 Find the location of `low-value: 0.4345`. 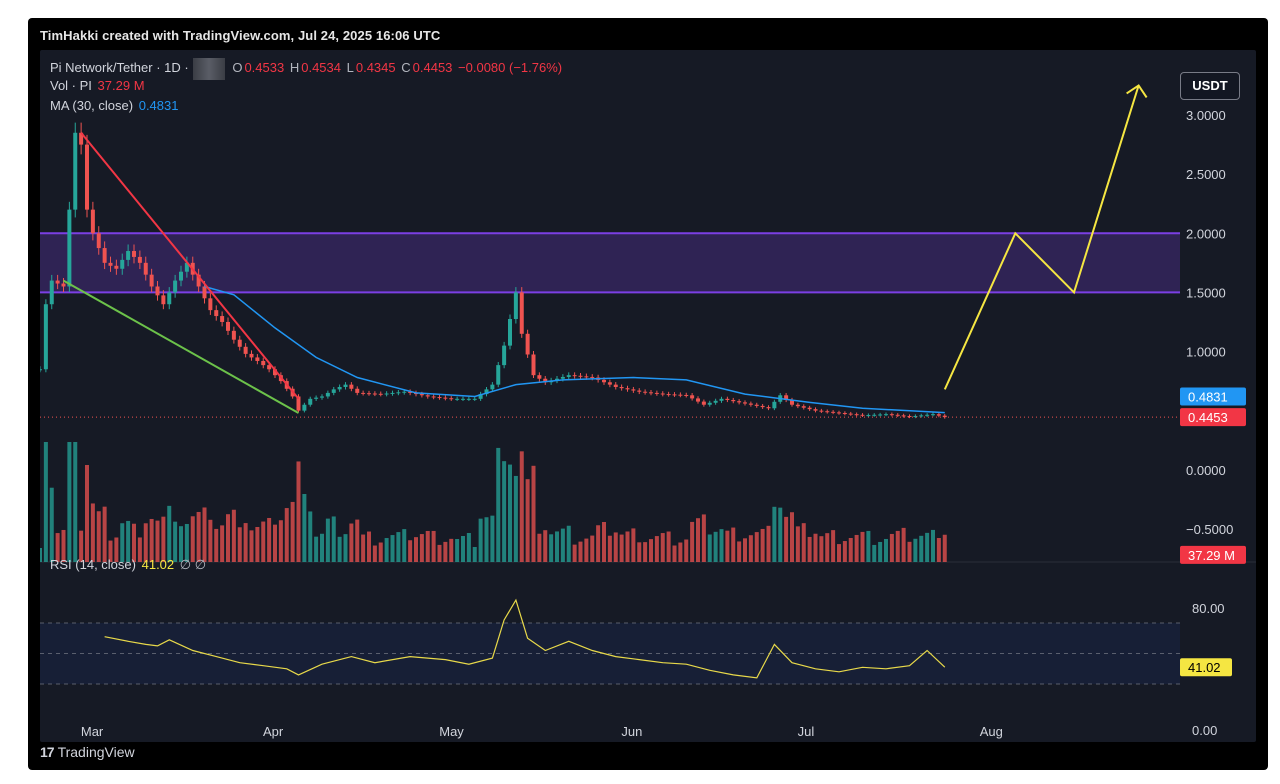

low-value: 0.4345 is located at coordinates (375, 68).